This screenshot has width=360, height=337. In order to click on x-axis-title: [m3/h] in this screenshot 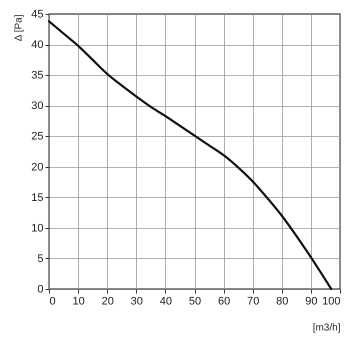, I will do `click(326, 328)`.